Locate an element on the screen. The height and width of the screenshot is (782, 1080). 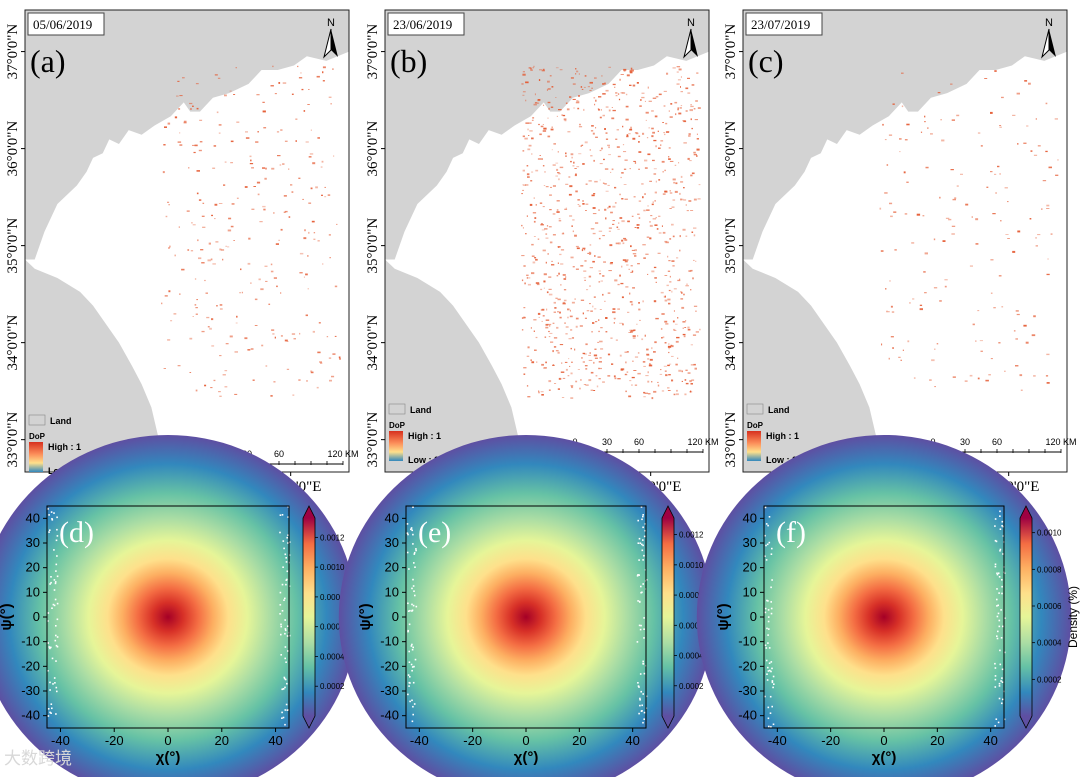
x-tick-label: -40 is located at coordinates (60, 740).